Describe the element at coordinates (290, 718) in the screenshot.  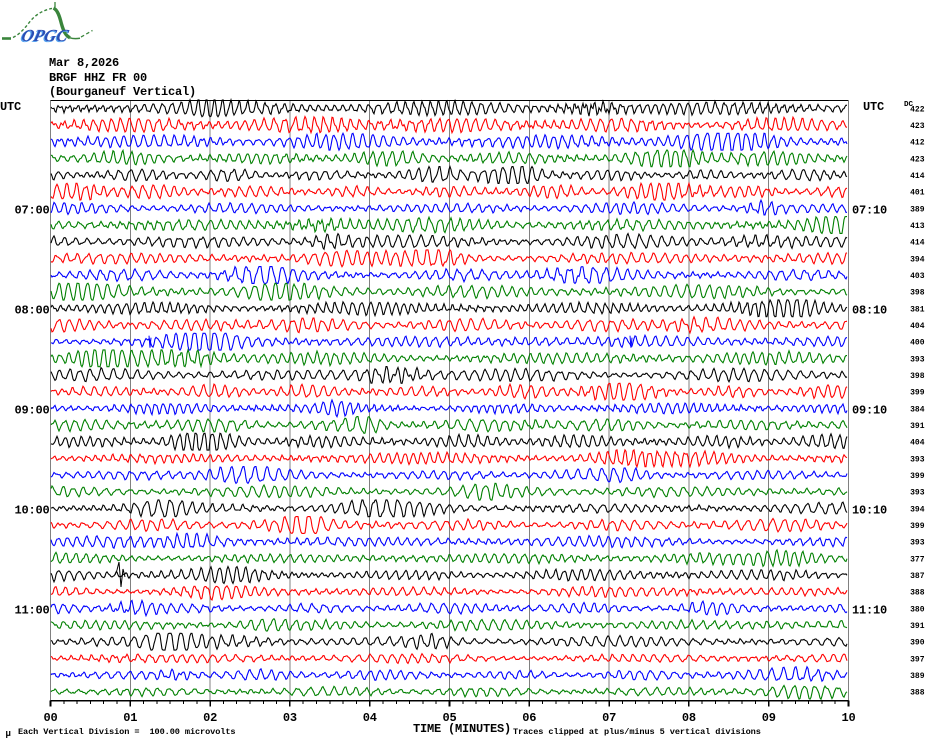
I see `svg-text: 03` at that location.